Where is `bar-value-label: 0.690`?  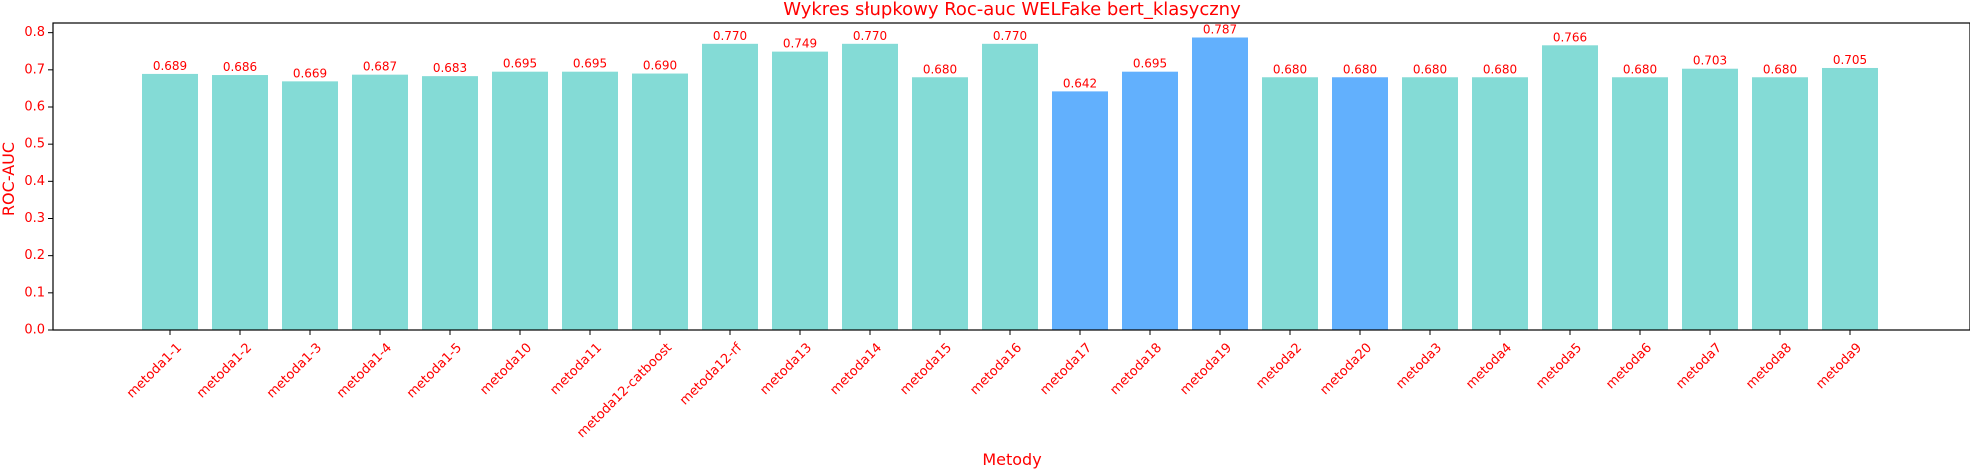
bar-value-label: 0.690 is located at coordinates (660, 66).